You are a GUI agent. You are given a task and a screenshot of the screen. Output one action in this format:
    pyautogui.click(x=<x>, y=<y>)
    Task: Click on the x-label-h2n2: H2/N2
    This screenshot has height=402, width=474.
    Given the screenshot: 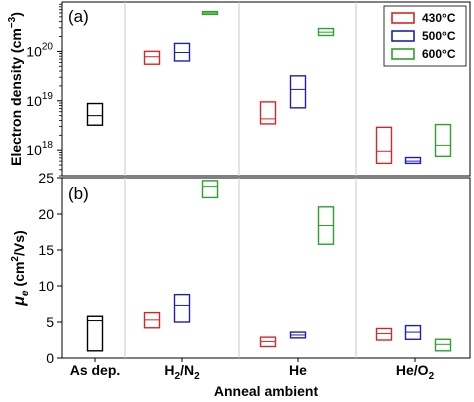 What is the action you would take?
    pyautogui.click(x=182, y=372)
    